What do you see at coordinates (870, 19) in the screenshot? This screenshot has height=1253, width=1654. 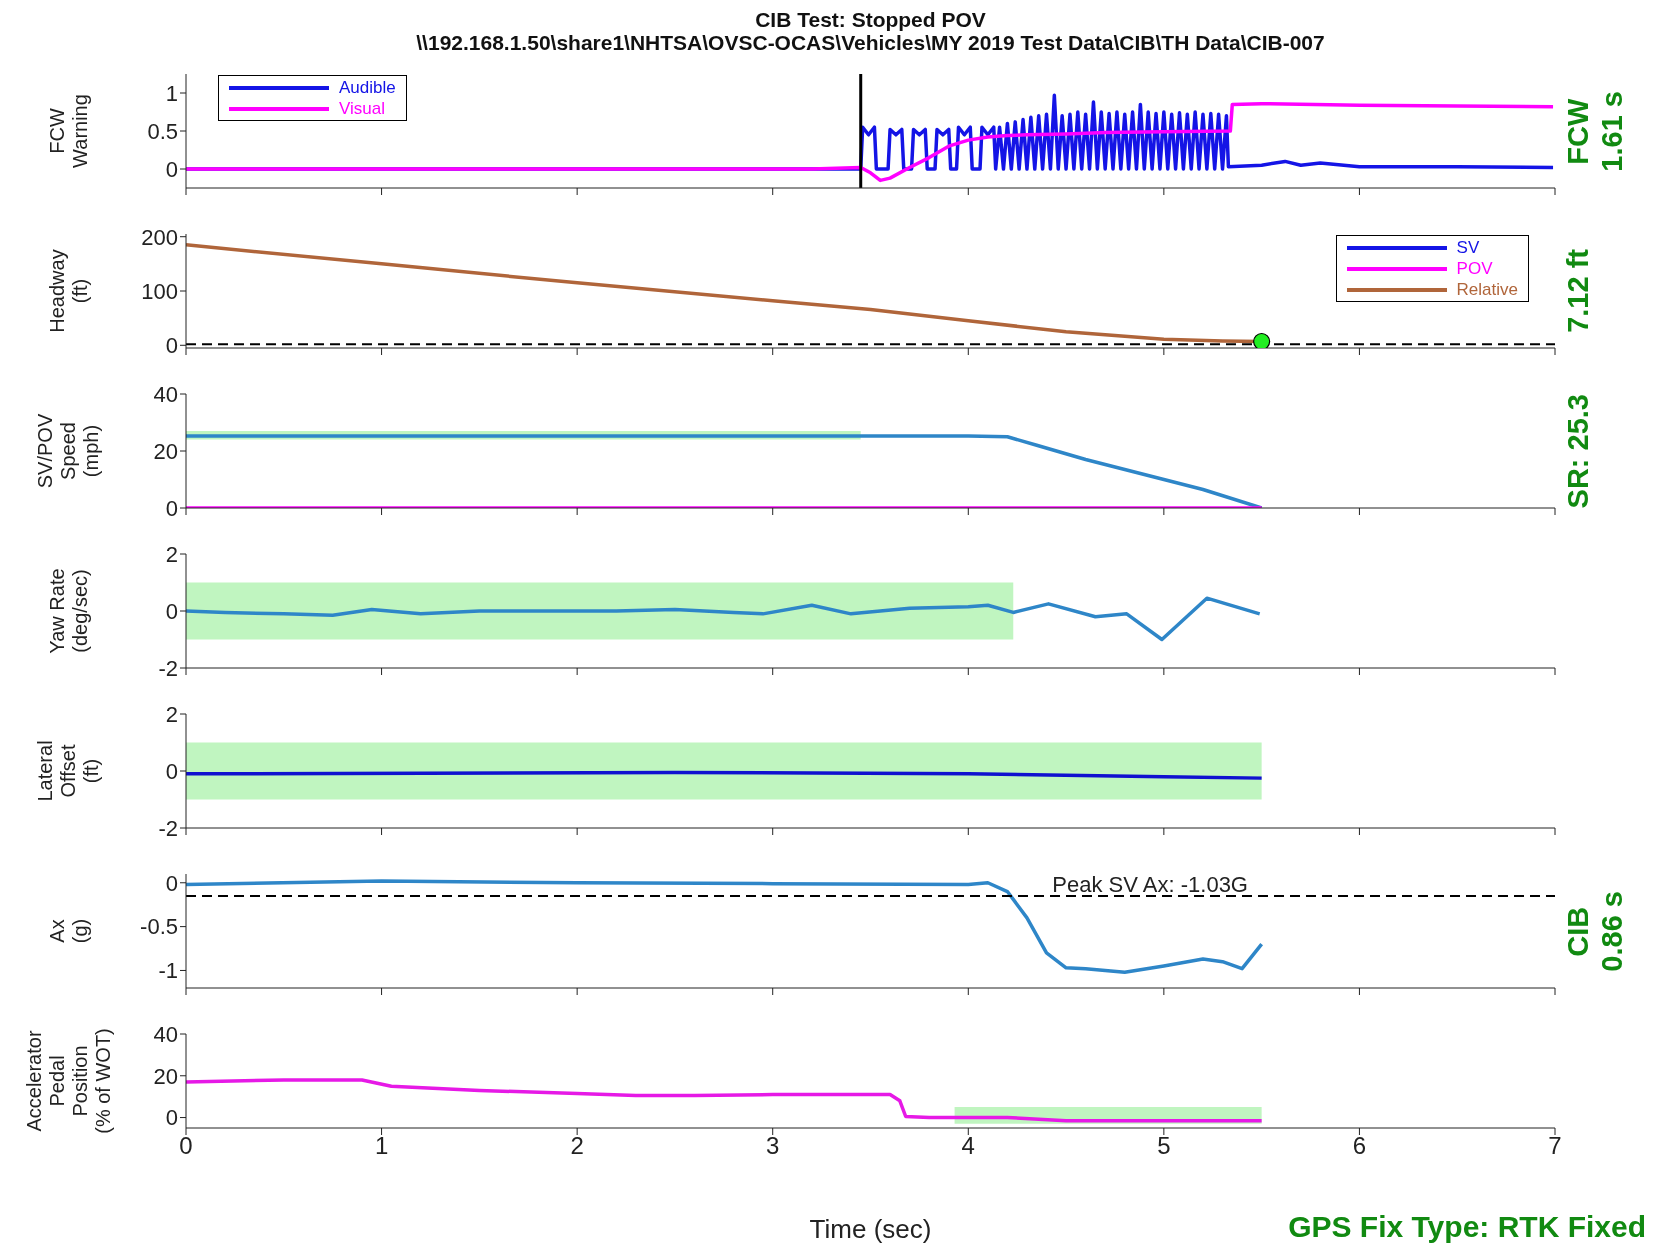 I see `chart-title: CIB Test: Stopped POV` at bounding box center [870, 19].